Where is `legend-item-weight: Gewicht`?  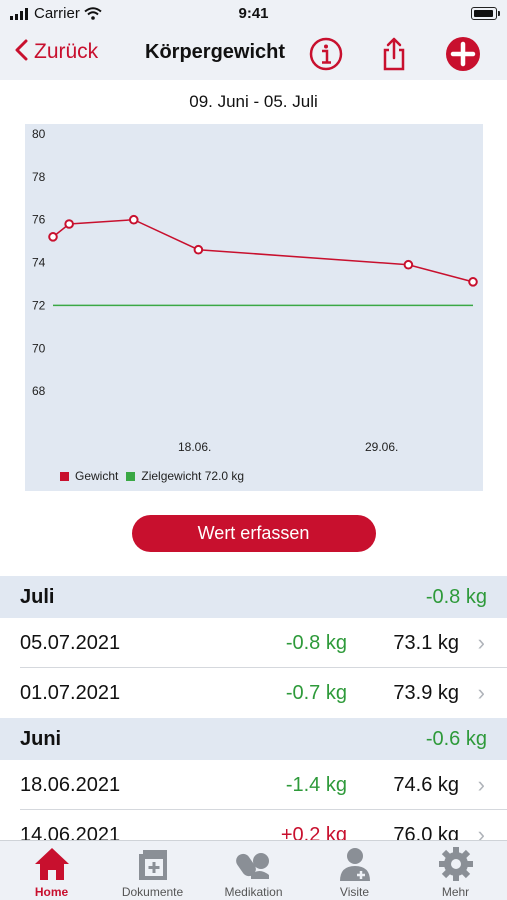 legend-item-weight: Gewicht is located at coordinates (89, 476).